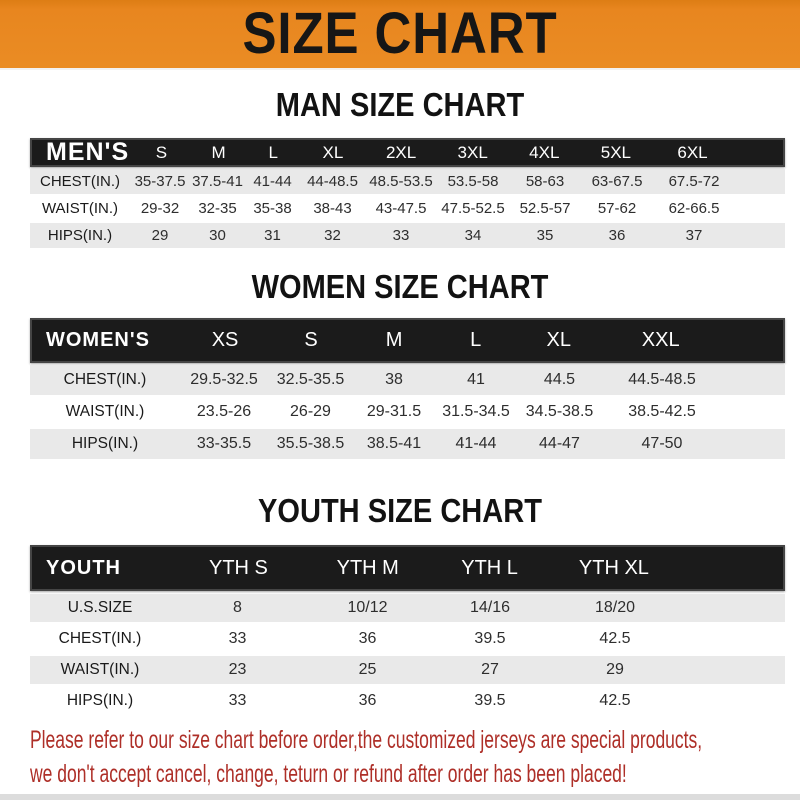  I want to click on value-cell: 31, so click(272, 235).